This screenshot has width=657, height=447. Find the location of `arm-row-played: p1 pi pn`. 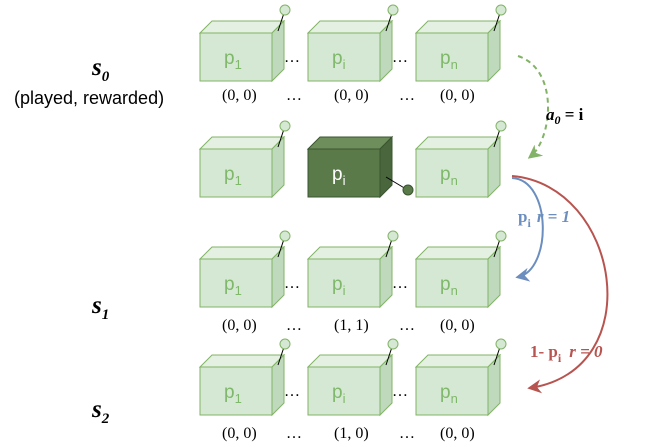

arm-row-played: p1 pi pn is located at coordinates (352, 159).